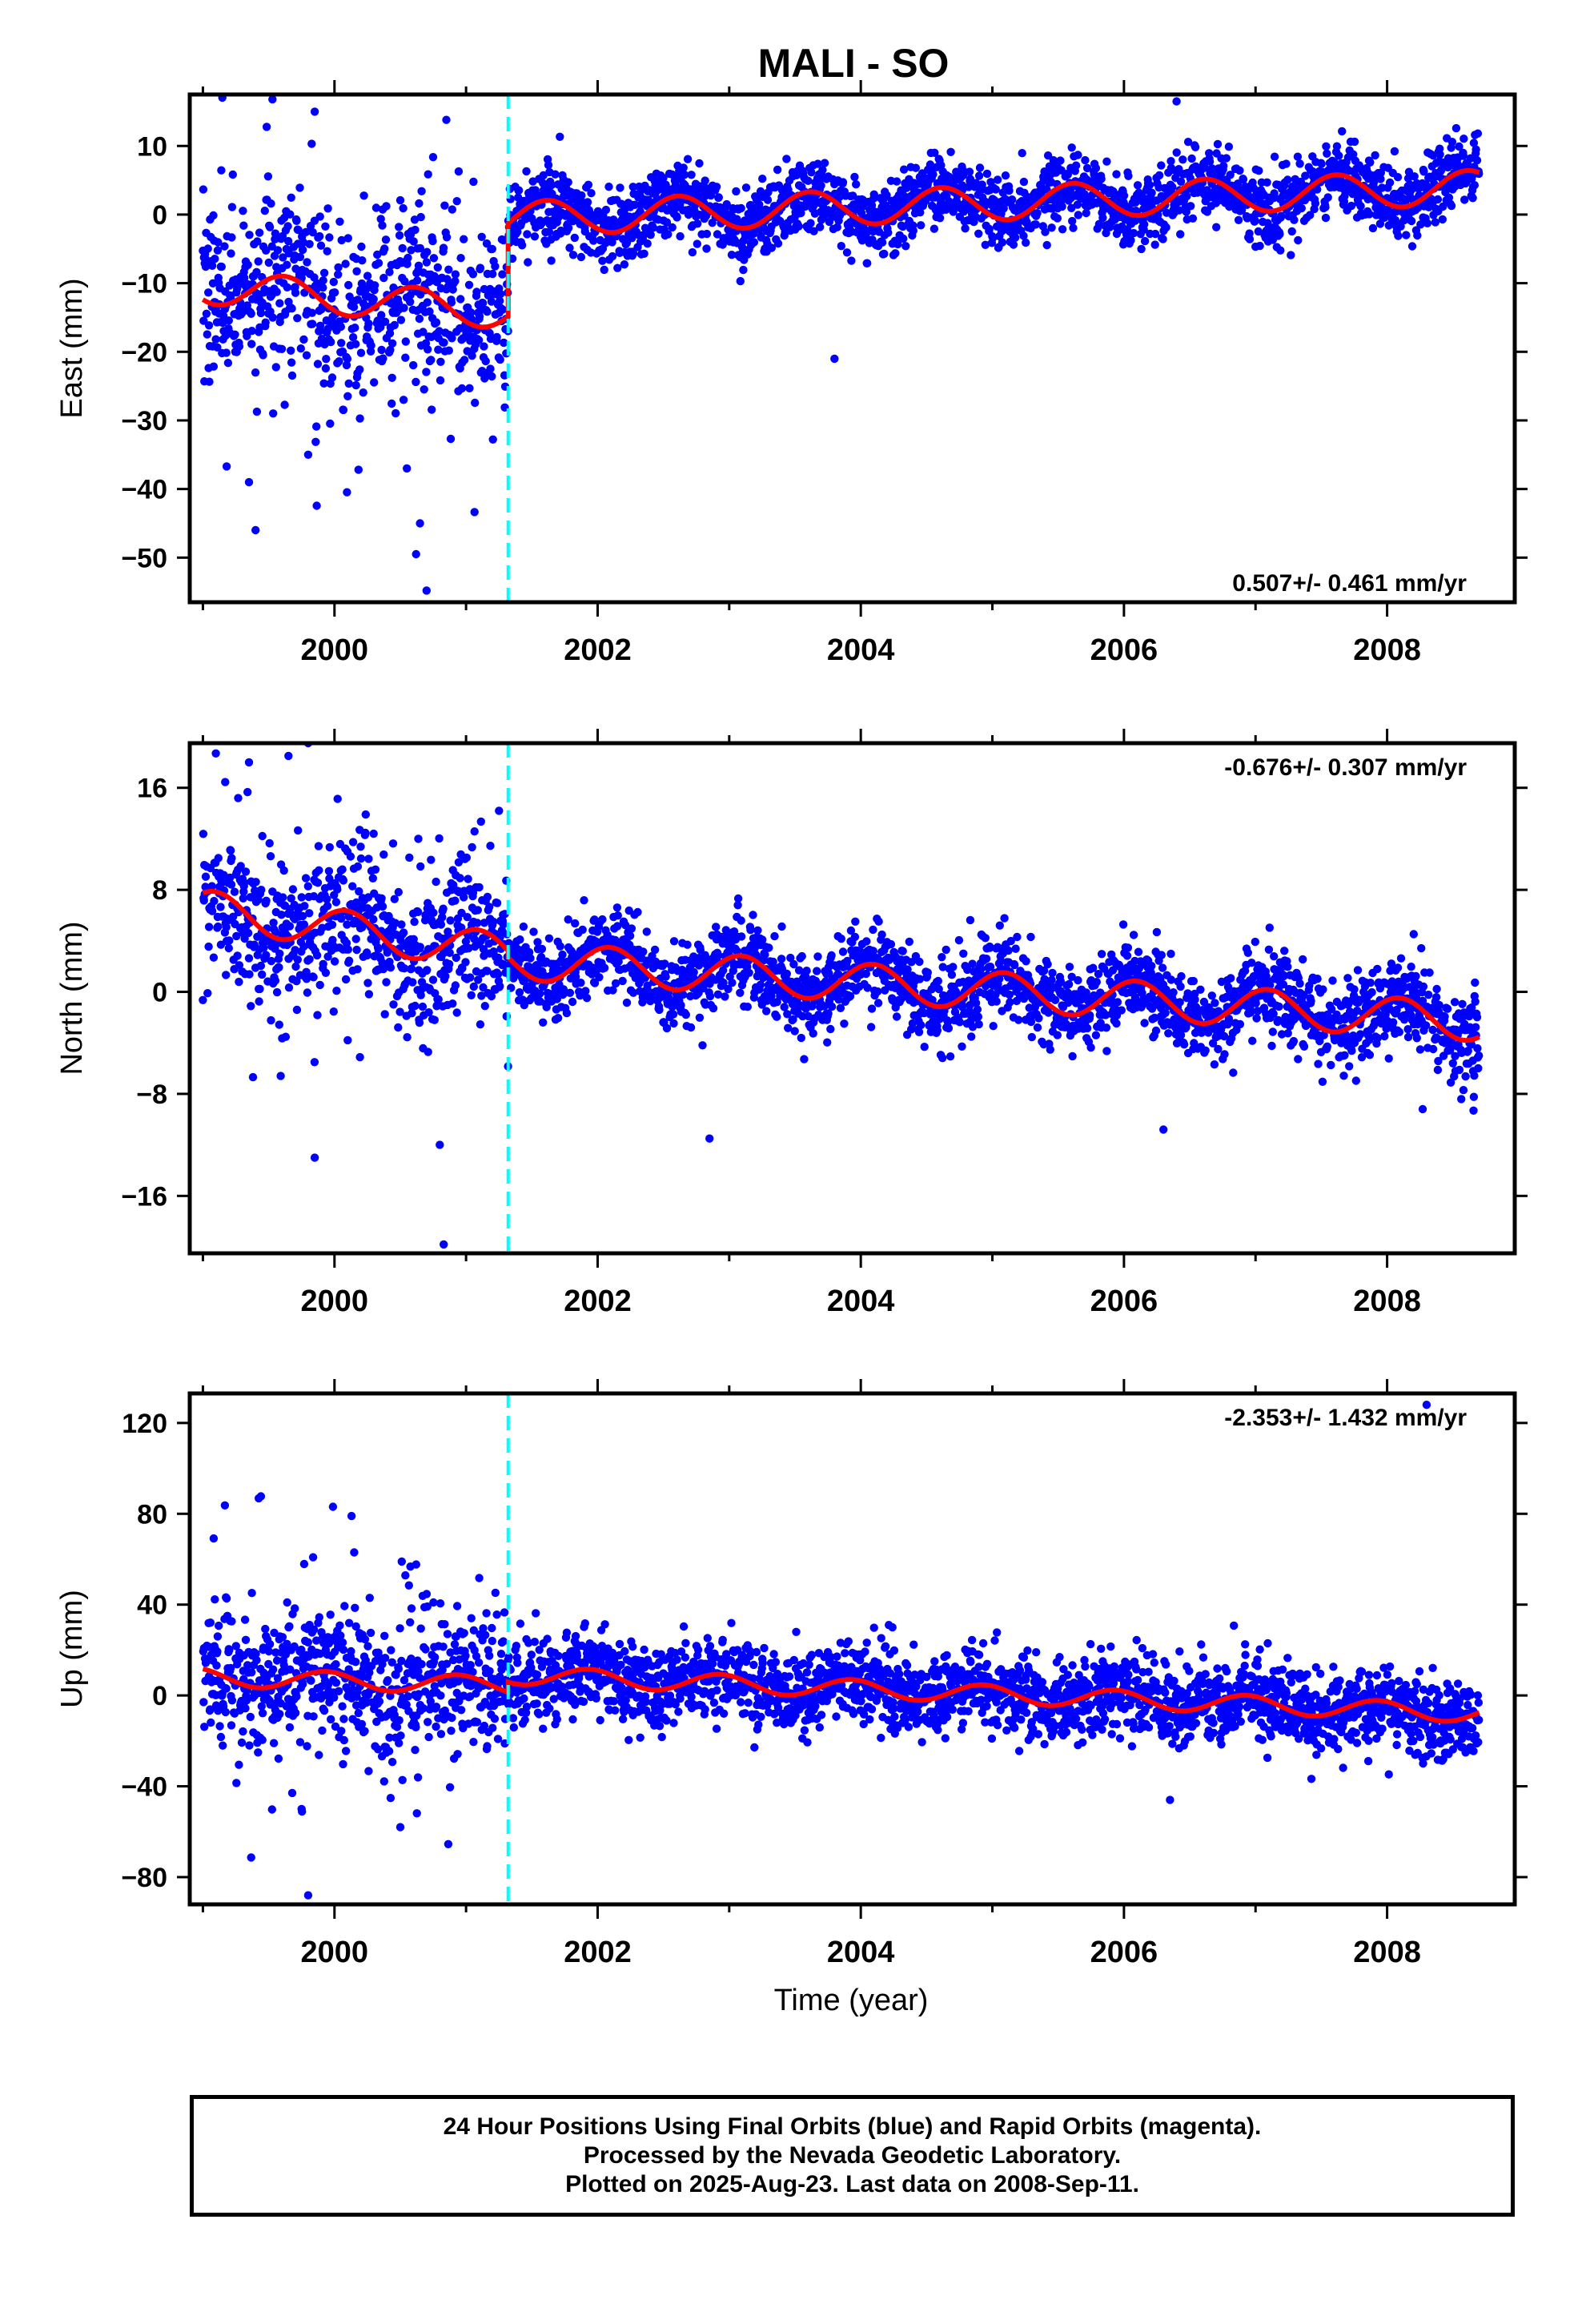 The height and width of the screenshot is (2324, 1582). Describe the element at coordinates (854, 63) in the screenshot. I see `chart-title: MALI - SO` at that location.